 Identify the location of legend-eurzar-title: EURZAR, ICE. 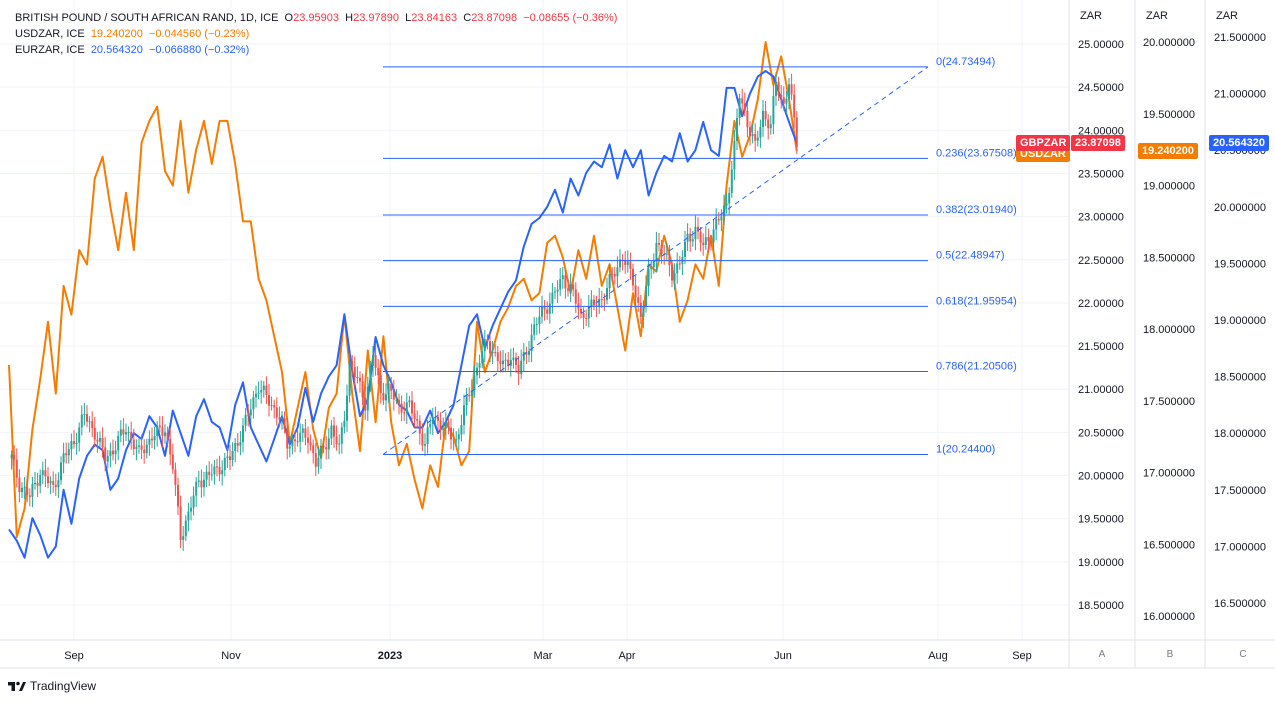
(50, 50).